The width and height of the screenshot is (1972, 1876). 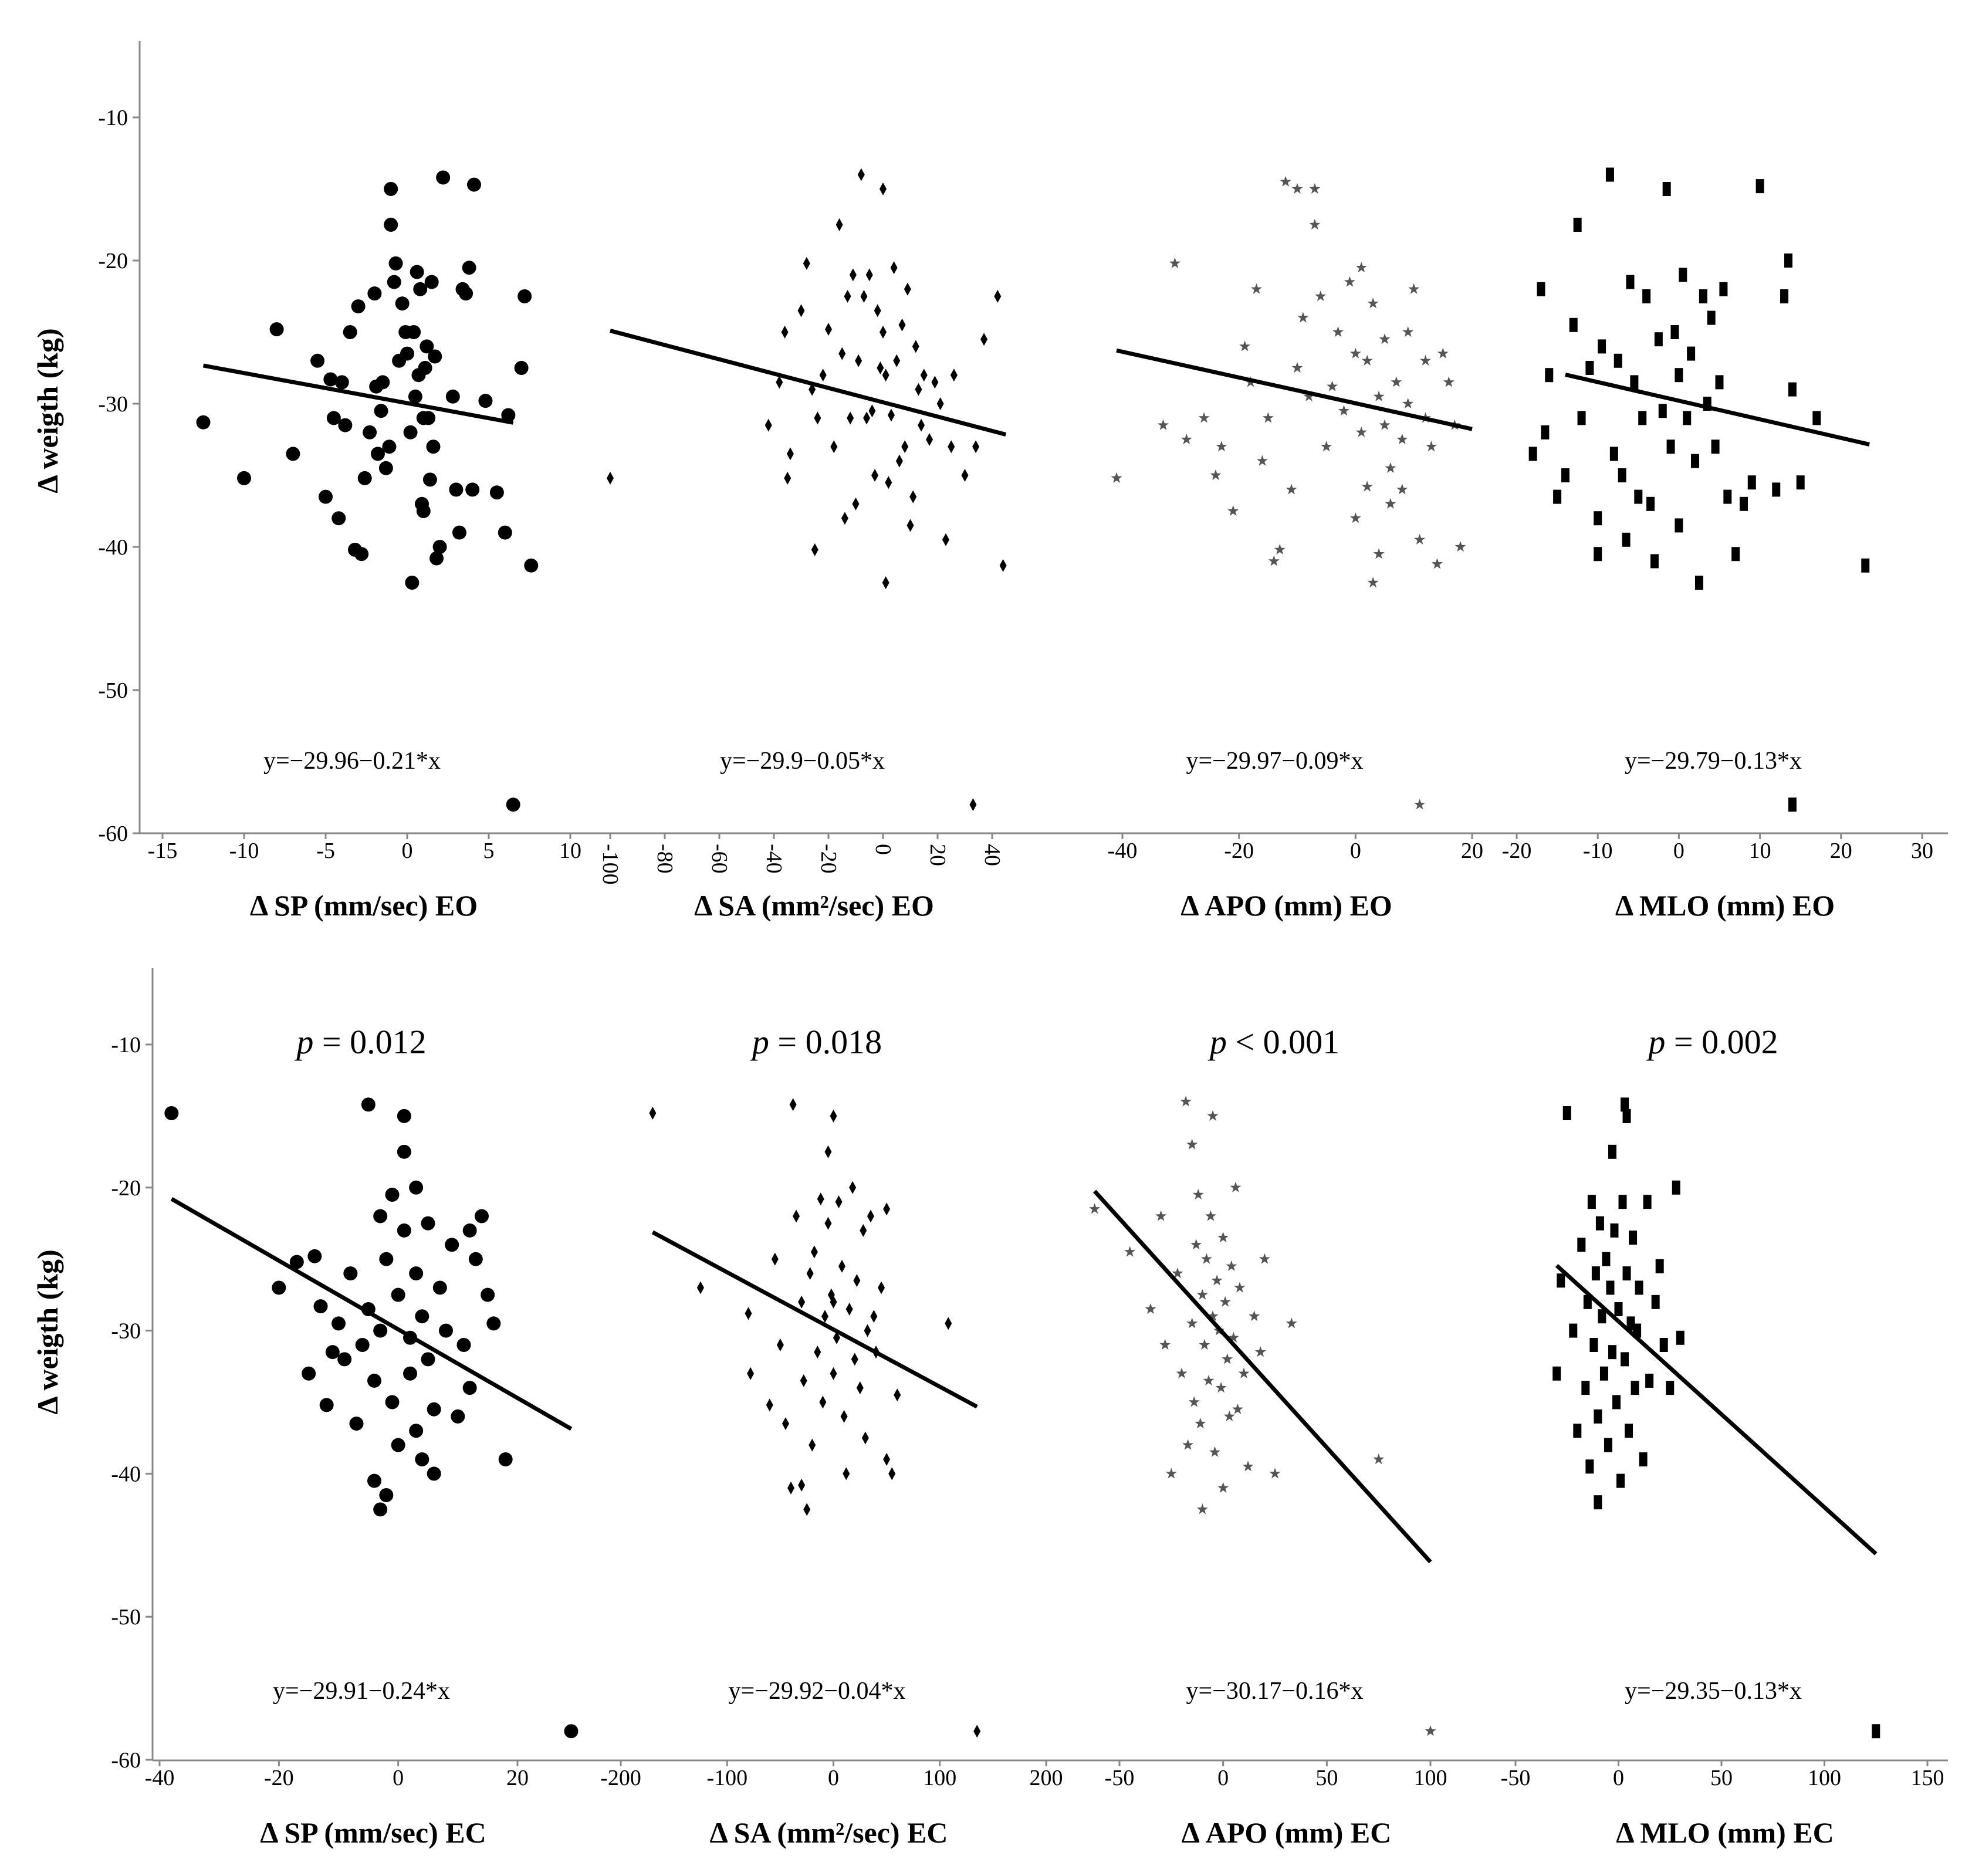 I want to click on x-tick-label: 0, so click(x=407, y=851).